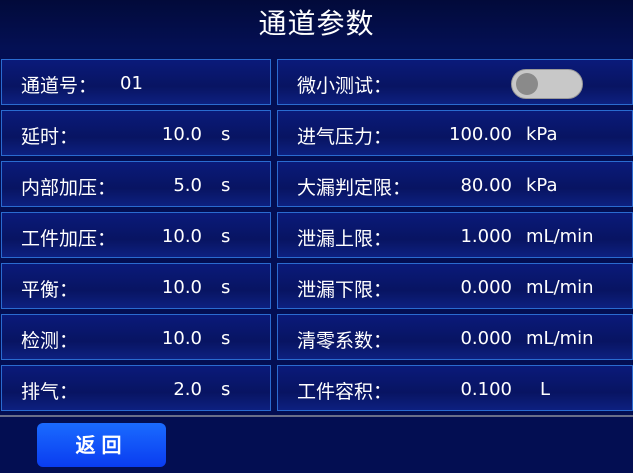 The image size is (633, 473). What do you see at coordinates (455, 184) in the screenshot?
I see `large-leak-limit-field: 大漏判定限： 80.00 kPa` at bounding box center [455, 184].